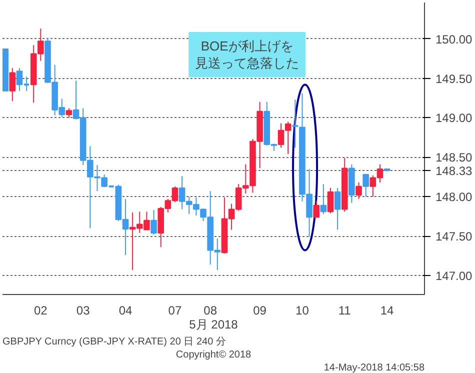 The height and width of the screenshot is (373, 475). Describe the element at coordinates (213, 325) in the screenshot. I see `x-axis-title: 5月 2018` at that location.